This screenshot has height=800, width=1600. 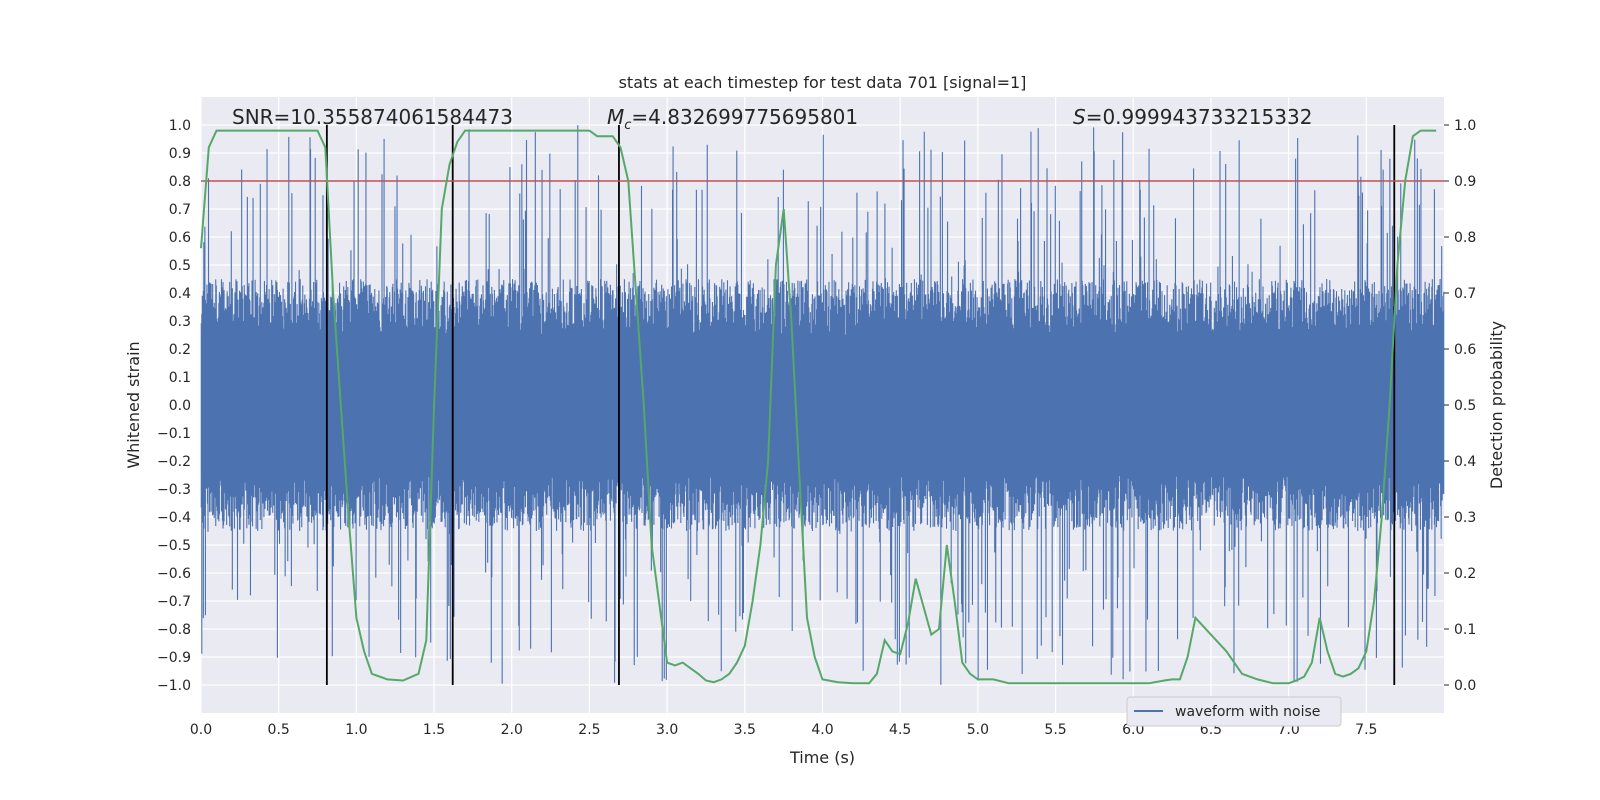 What do you see at coordinates (589, 730) in the screenshot?
I see `x-tick-label: 2.5` at bounding box center [589, 730].